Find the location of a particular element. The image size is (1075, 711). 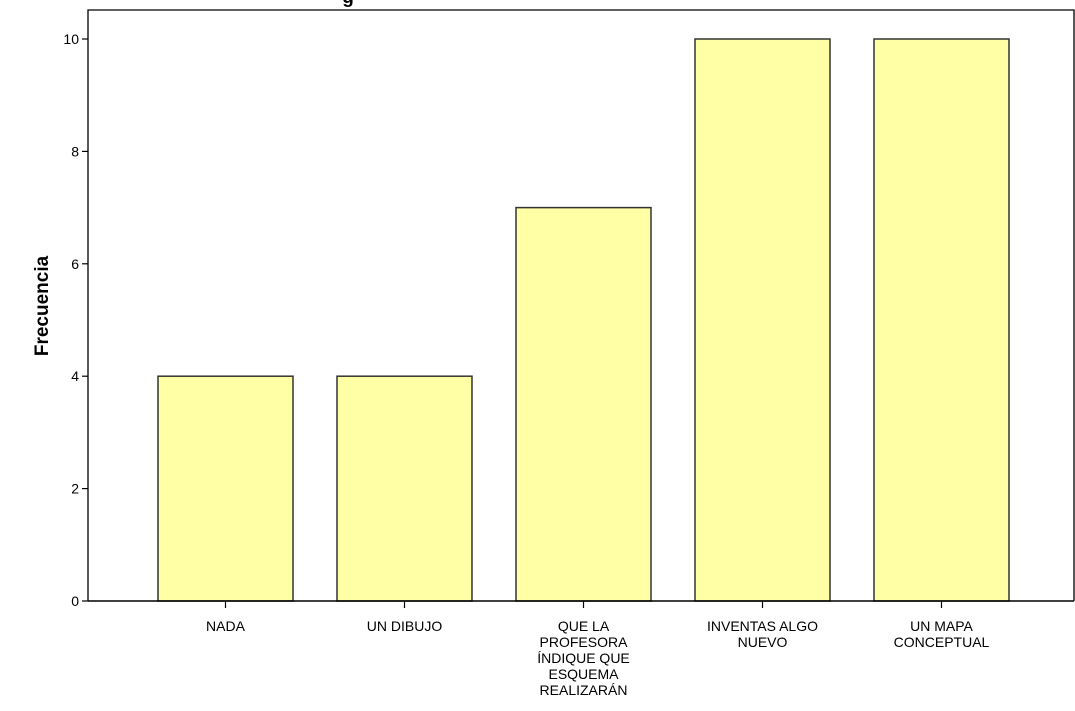

x-tick-label-line: CONCEPTUAL is located at coordinates (942, 642).